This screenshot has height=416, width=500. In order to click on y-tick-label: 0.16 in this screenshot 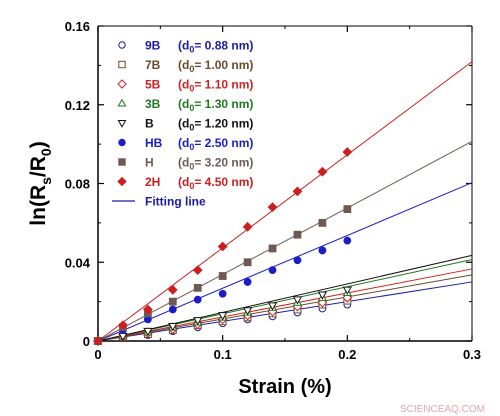, I will do `click(77, 26)`.